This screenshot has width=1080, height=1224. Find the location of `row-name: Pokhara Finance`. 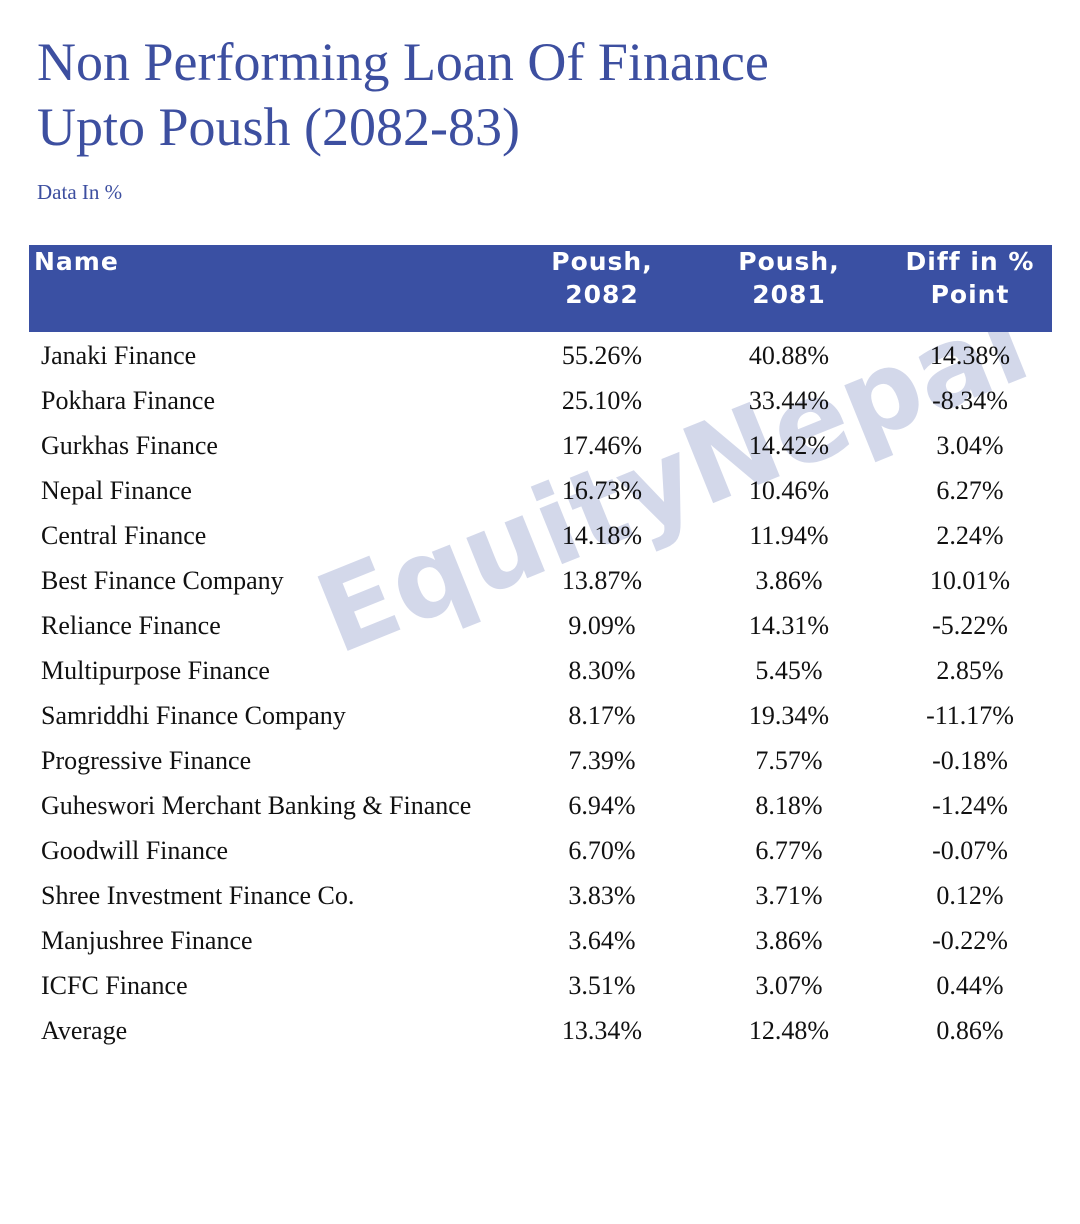

row-name: Pokhara Finance is located at coordinates (128, 400).